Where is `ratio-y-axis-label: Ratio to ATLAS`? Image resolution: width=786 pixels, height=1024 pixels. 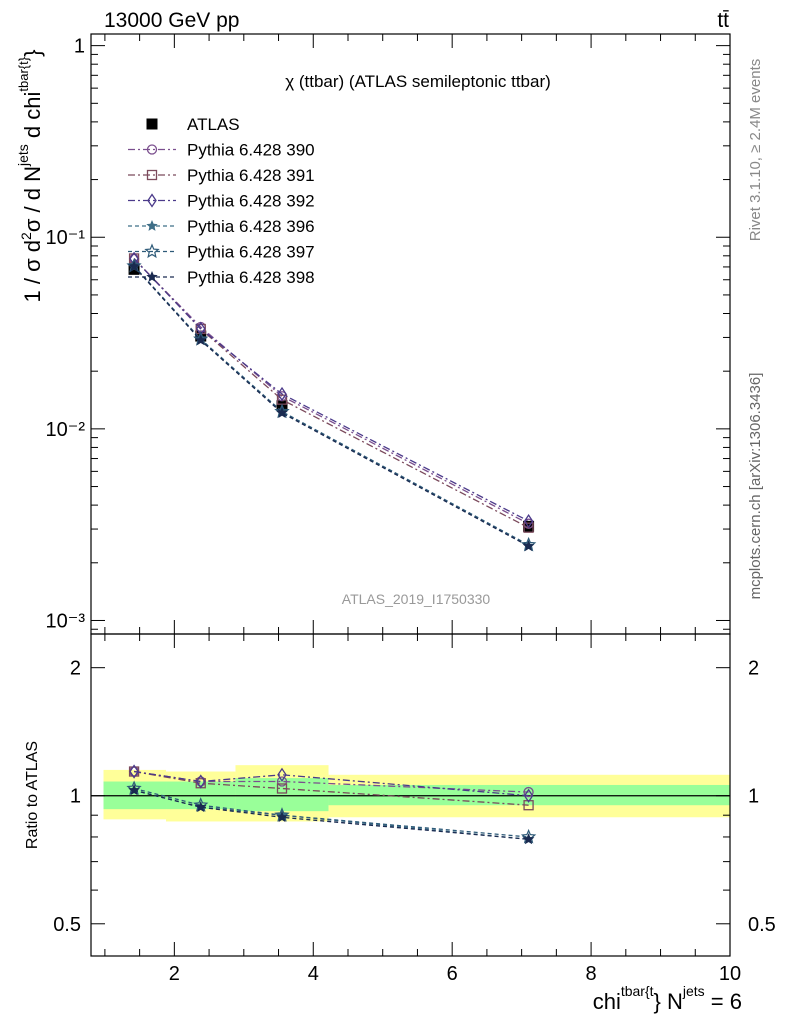
ratio-y-axis-label: Ratio to ATLAS is located at coordinates (32, 795).